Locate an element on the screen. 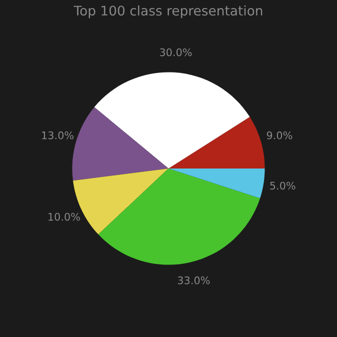 This screenshot has width=337, height=337. data-label: 9.0% is located at coordinates (279, 135).